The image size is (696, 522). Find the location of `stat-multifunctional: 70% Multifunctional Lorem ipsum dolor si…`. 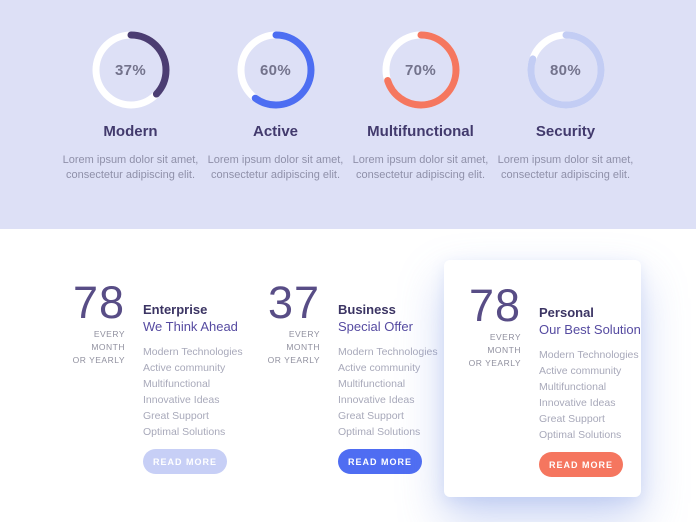

stat-multifunctional: 70% Multifunctional Lorem ipsum dolor si… is located at coordinates (420, 130).